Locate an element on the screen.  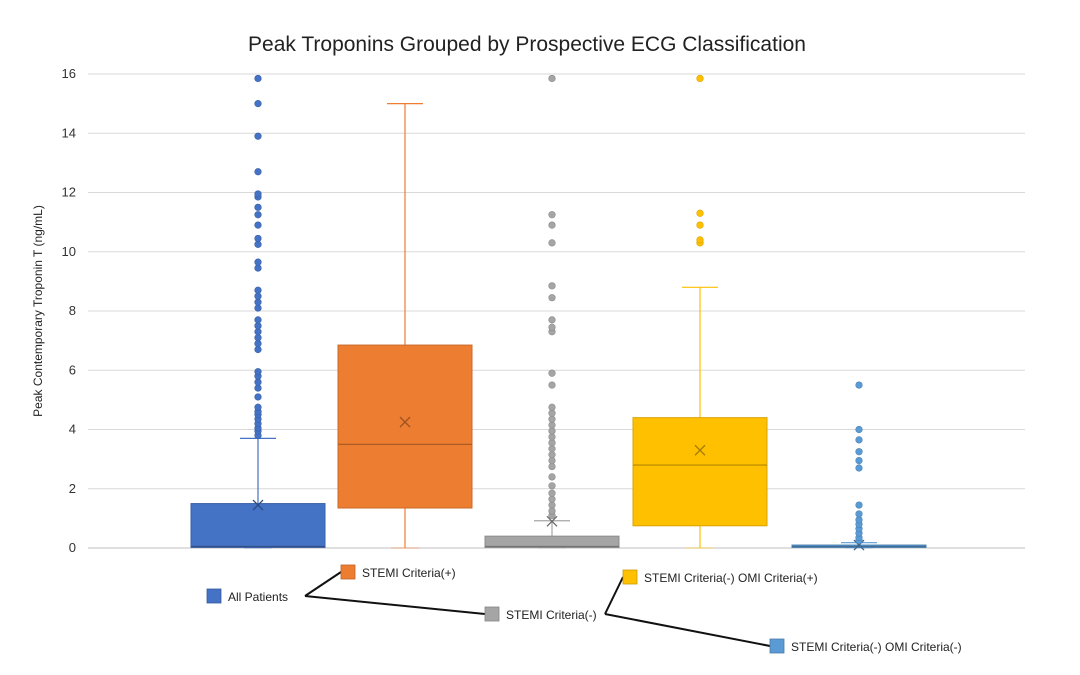
y-tick-label: 12 is located at coordinates (69, 192).